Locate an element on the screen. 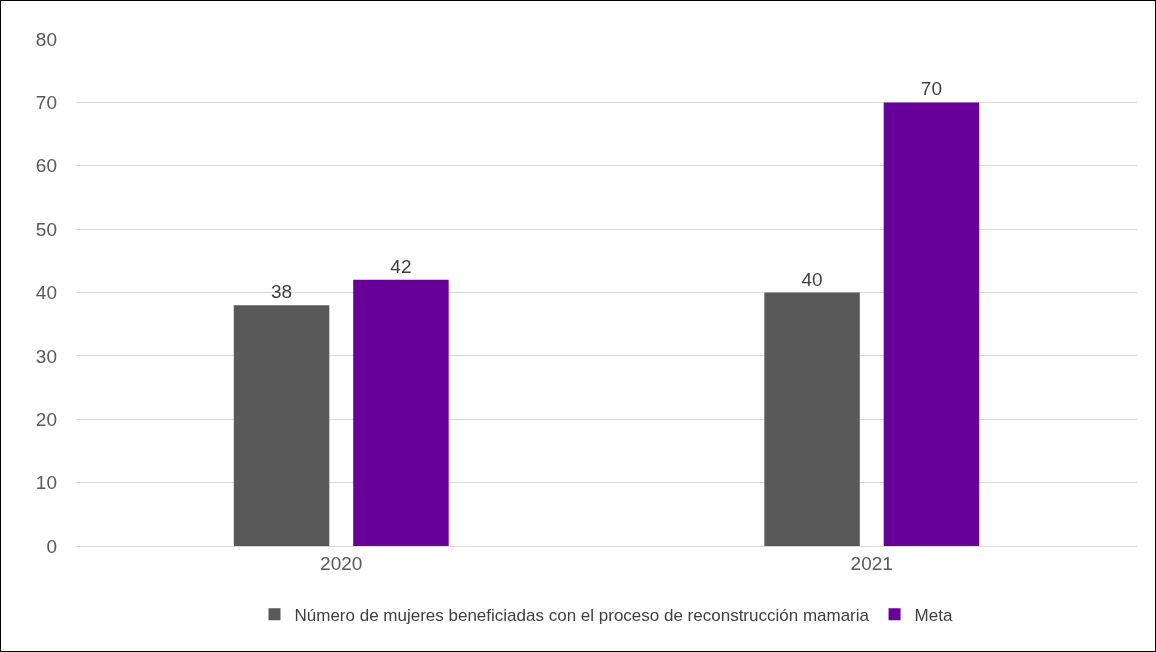 The image size is (1156, 652). y-tick-label: 0 is located at coordinates (51, 546).